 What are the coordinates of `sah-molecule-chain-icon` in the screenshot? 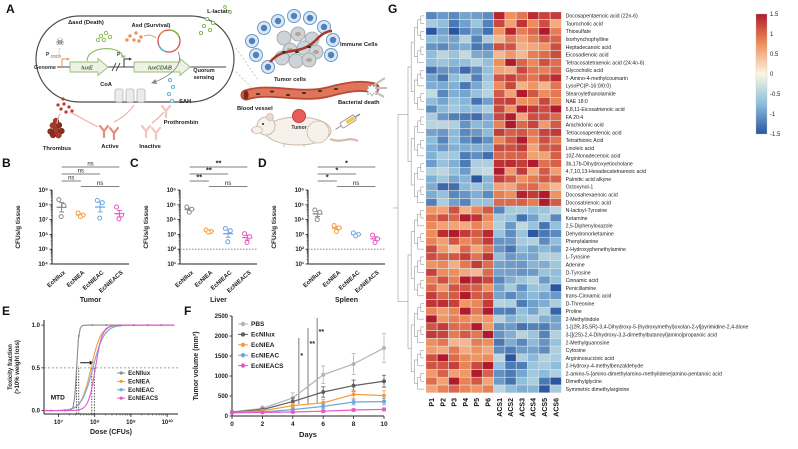 It's located at (171, 90).